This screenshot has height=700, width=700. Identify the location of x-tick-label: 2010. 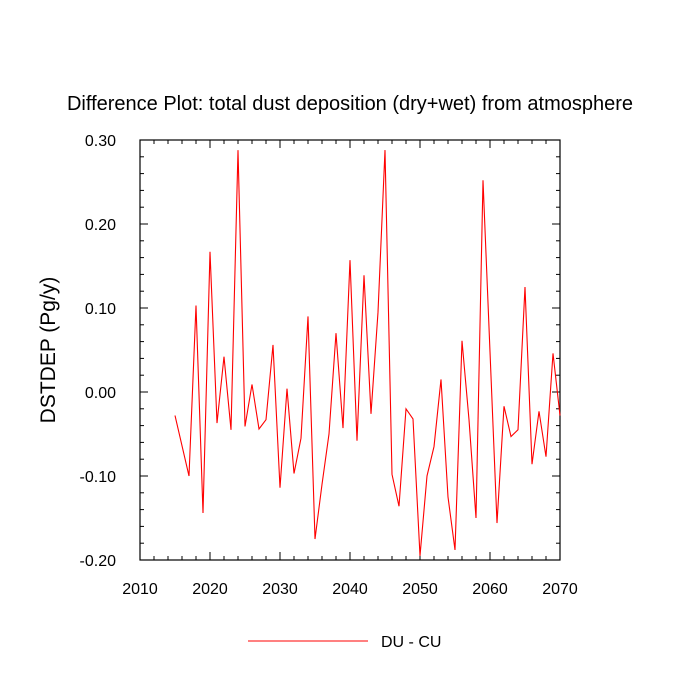
(140, 589).